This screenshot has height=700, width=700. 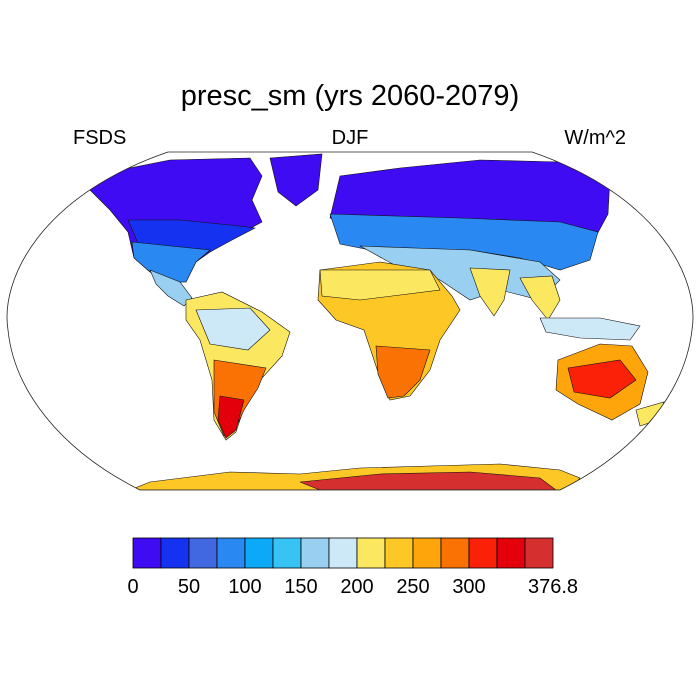 What do you see at coordinates (244, 587) in the screenshot?
I see `colorbar-tick-label: 100` at bounding box center [244, 587].